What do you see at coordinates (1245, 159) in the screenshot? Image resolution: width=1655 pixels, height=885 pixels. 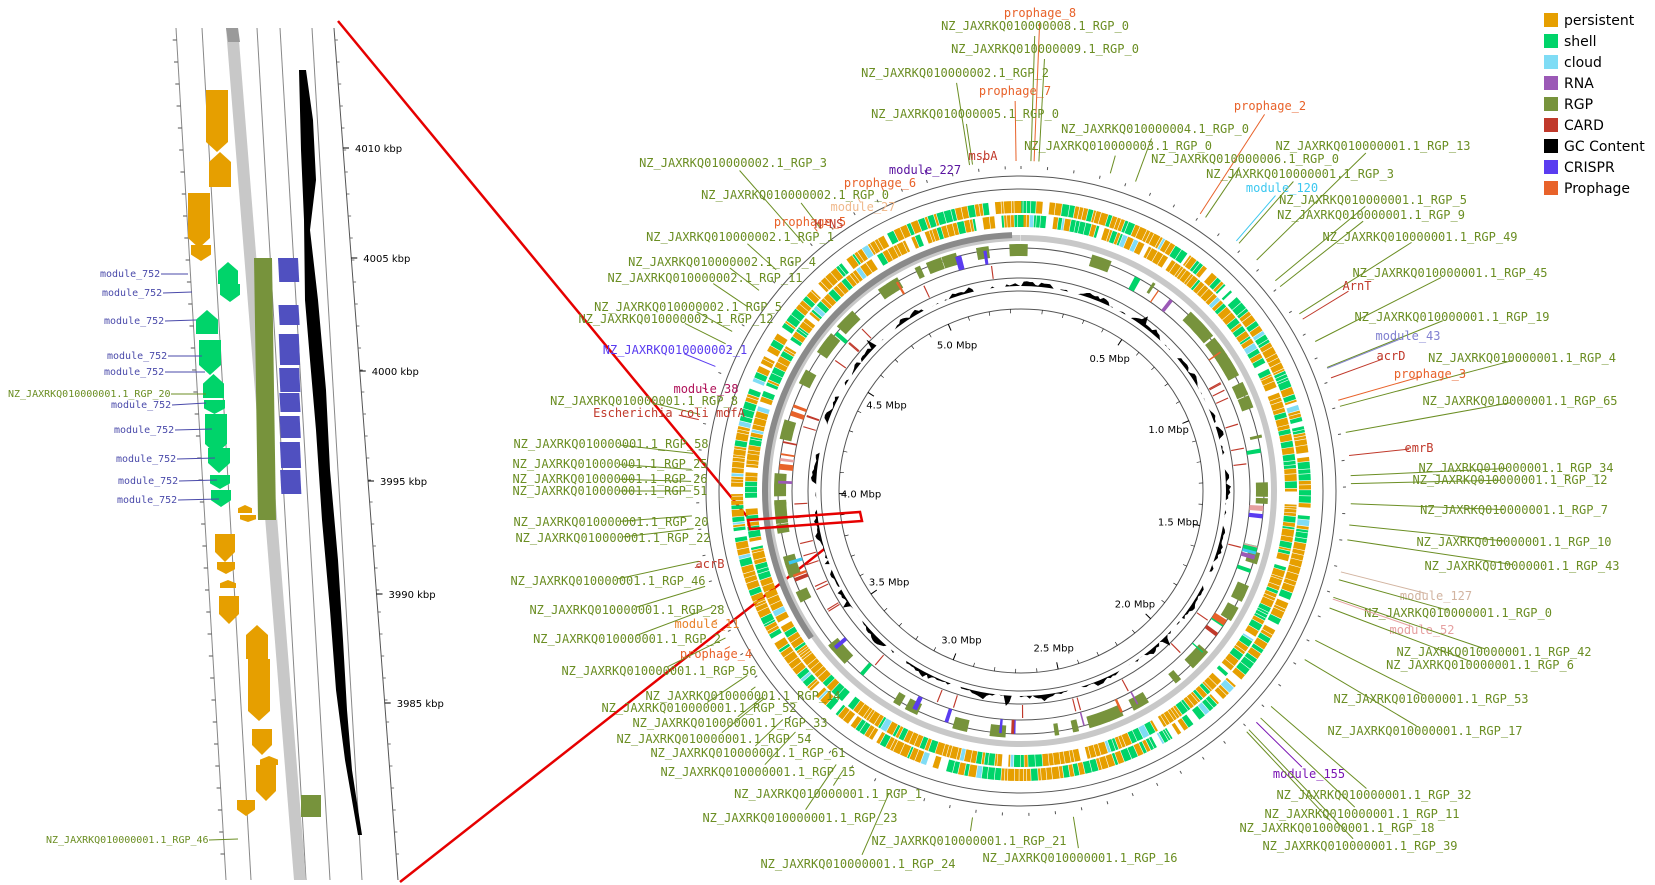 I see `region-label: NZ_JAXRKQ010000006.1_RGP_0` at bounding box center [1245, 159].